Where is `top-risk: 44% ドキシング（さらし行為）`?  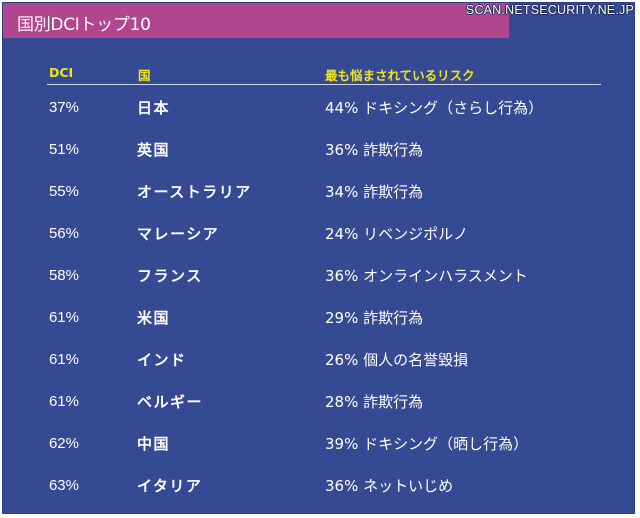 top-risk: 44% ドキシング（さらし行為） is located at coordinates (434, 108).